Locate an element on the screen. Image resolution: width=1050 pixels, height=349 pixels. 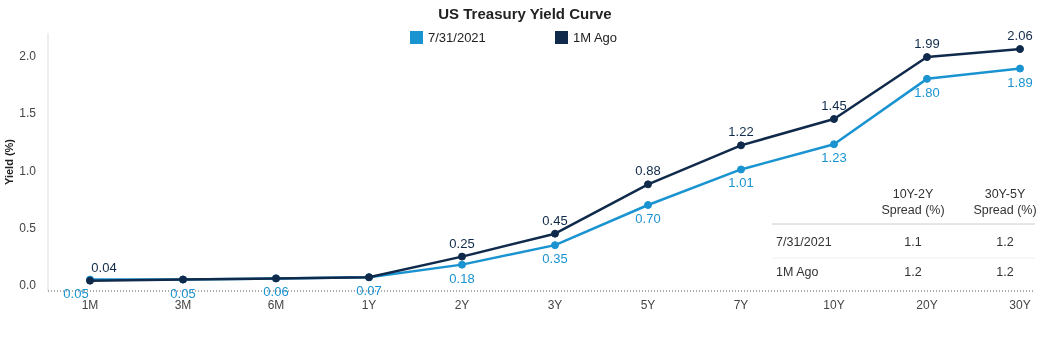
annotation: 7/31/2021 is located at coordinates (804, 242).